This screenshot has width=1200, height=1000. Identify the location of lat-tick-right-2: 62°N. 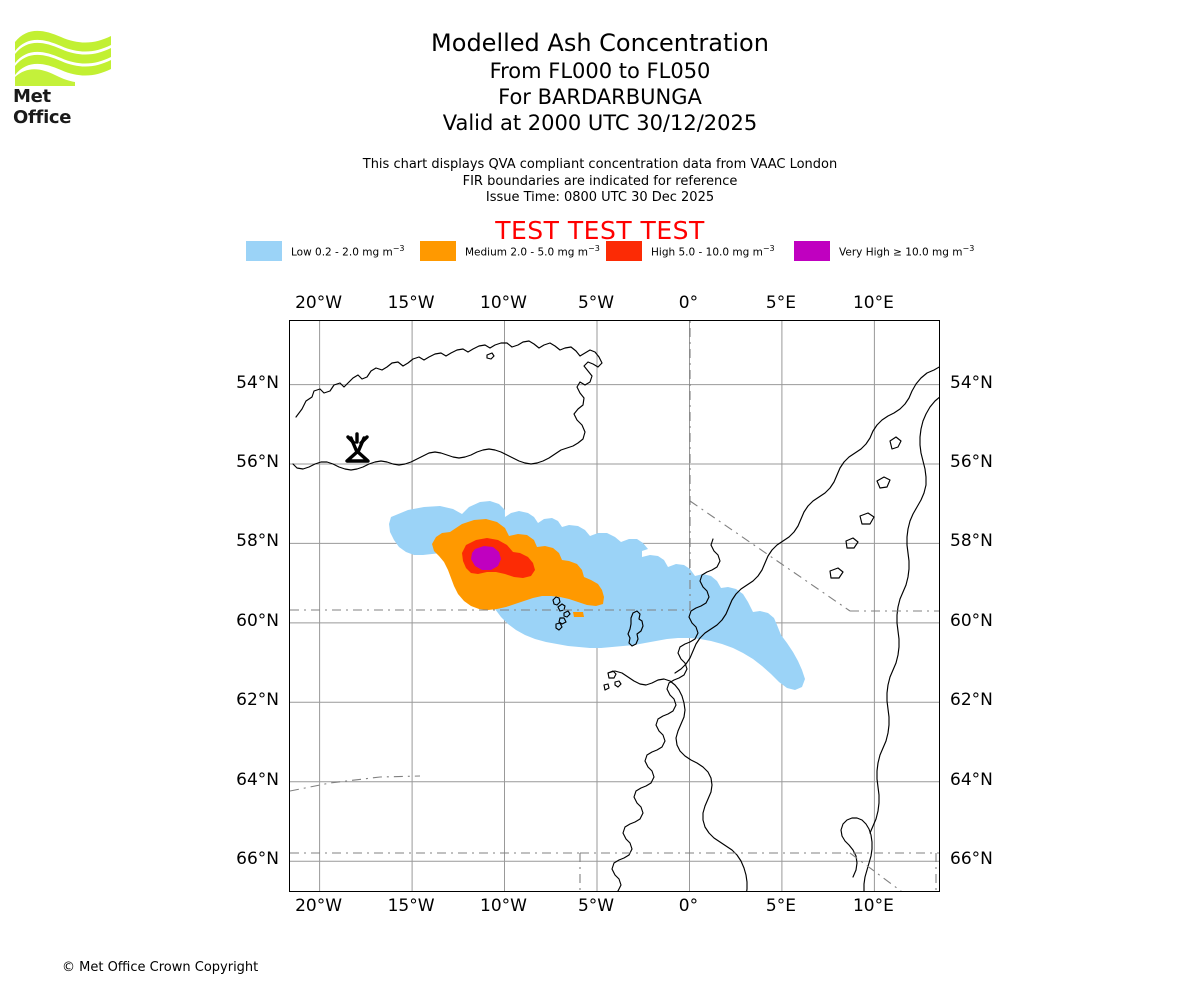
(971, 700).